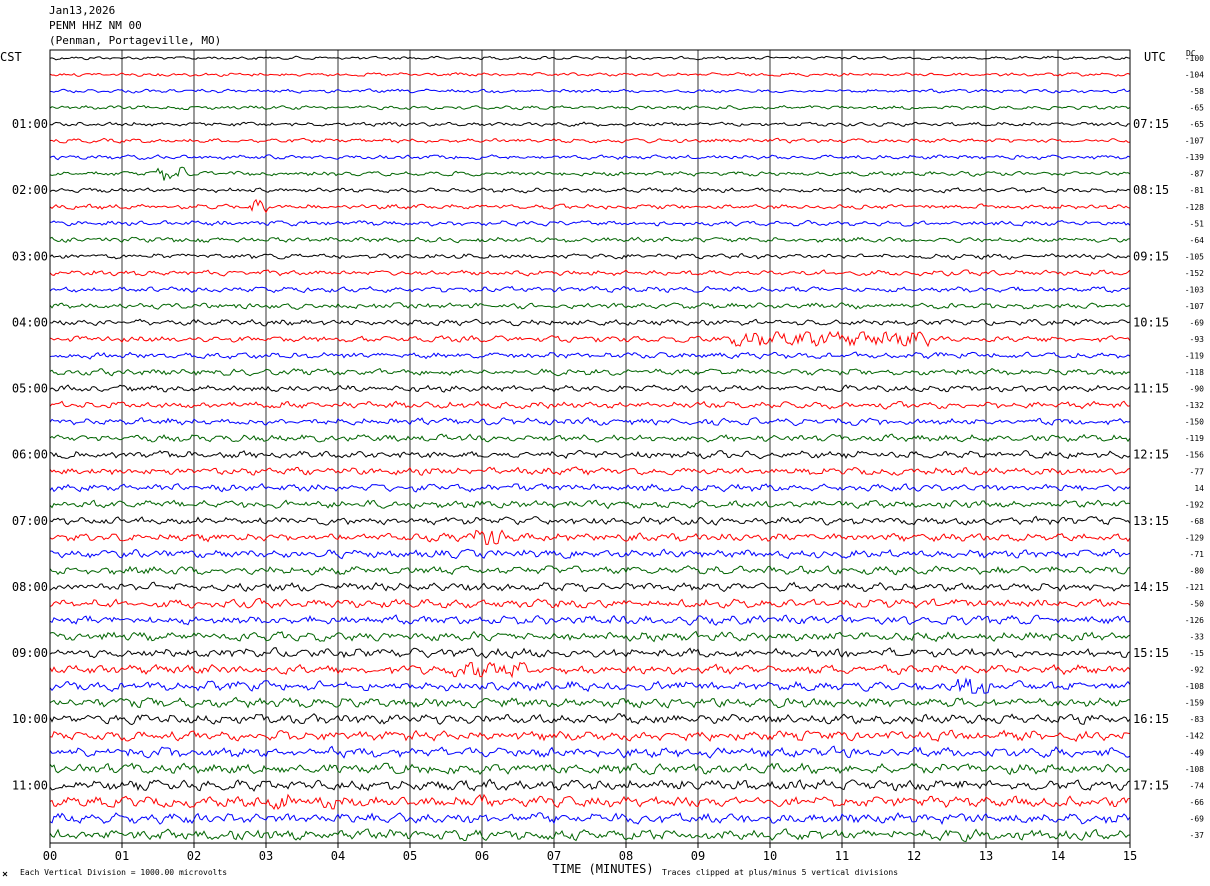 This screenshot has height=886, width=1210. I want to click on dc-offset-label: -66, so click(1197, 802).